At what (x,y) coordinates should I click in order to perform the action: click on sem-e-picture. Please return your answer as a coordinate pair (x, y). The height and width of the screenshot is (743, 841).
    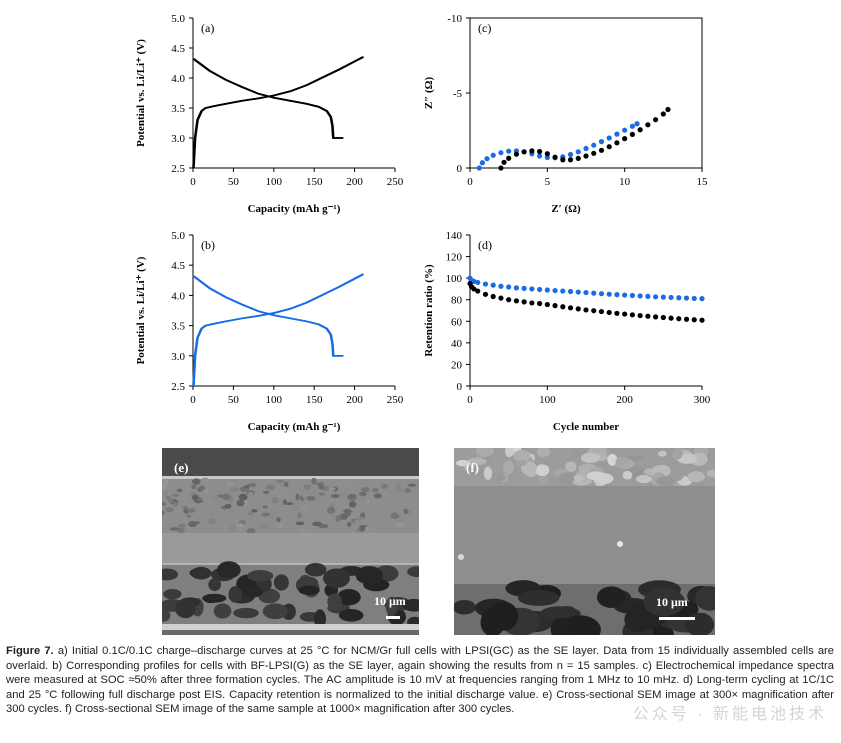
    Looking at the image, I should click on (290, 541).